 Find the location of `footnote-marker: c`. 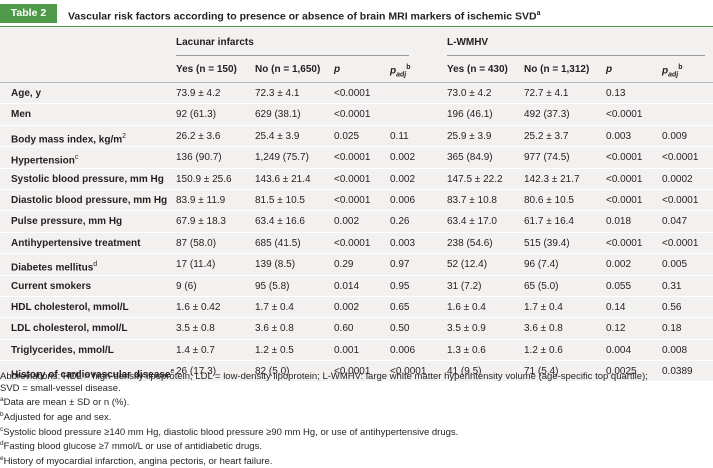

footnote-marker: c is located at coordinates (2, 429).